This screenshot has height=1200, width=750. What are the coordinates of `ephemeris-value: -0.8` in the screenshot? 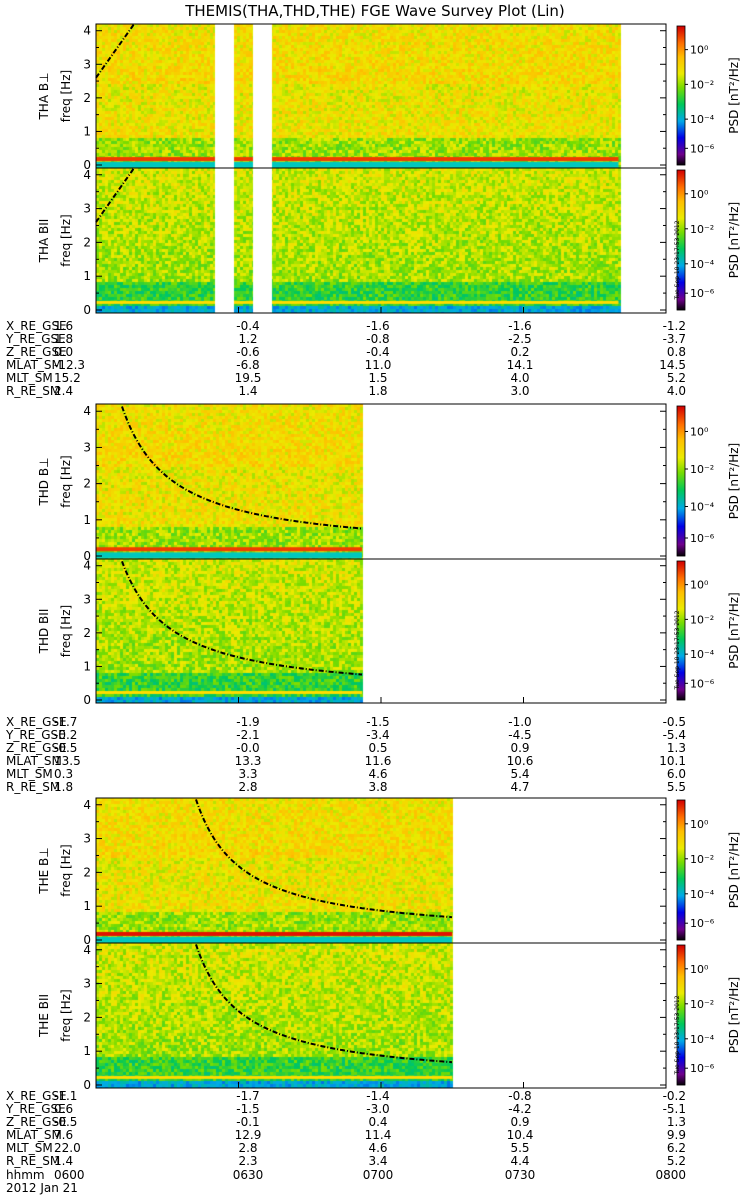 It's located at (519, 1096).